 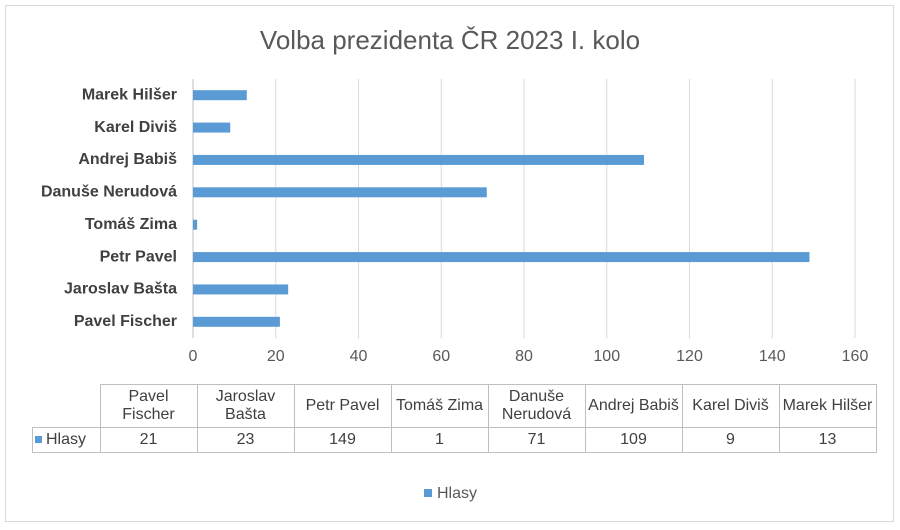 What do you see at coordinates (689, 356) in the screenshot?
I see `x-tick-label: 120` at bounding box center [689, 356].